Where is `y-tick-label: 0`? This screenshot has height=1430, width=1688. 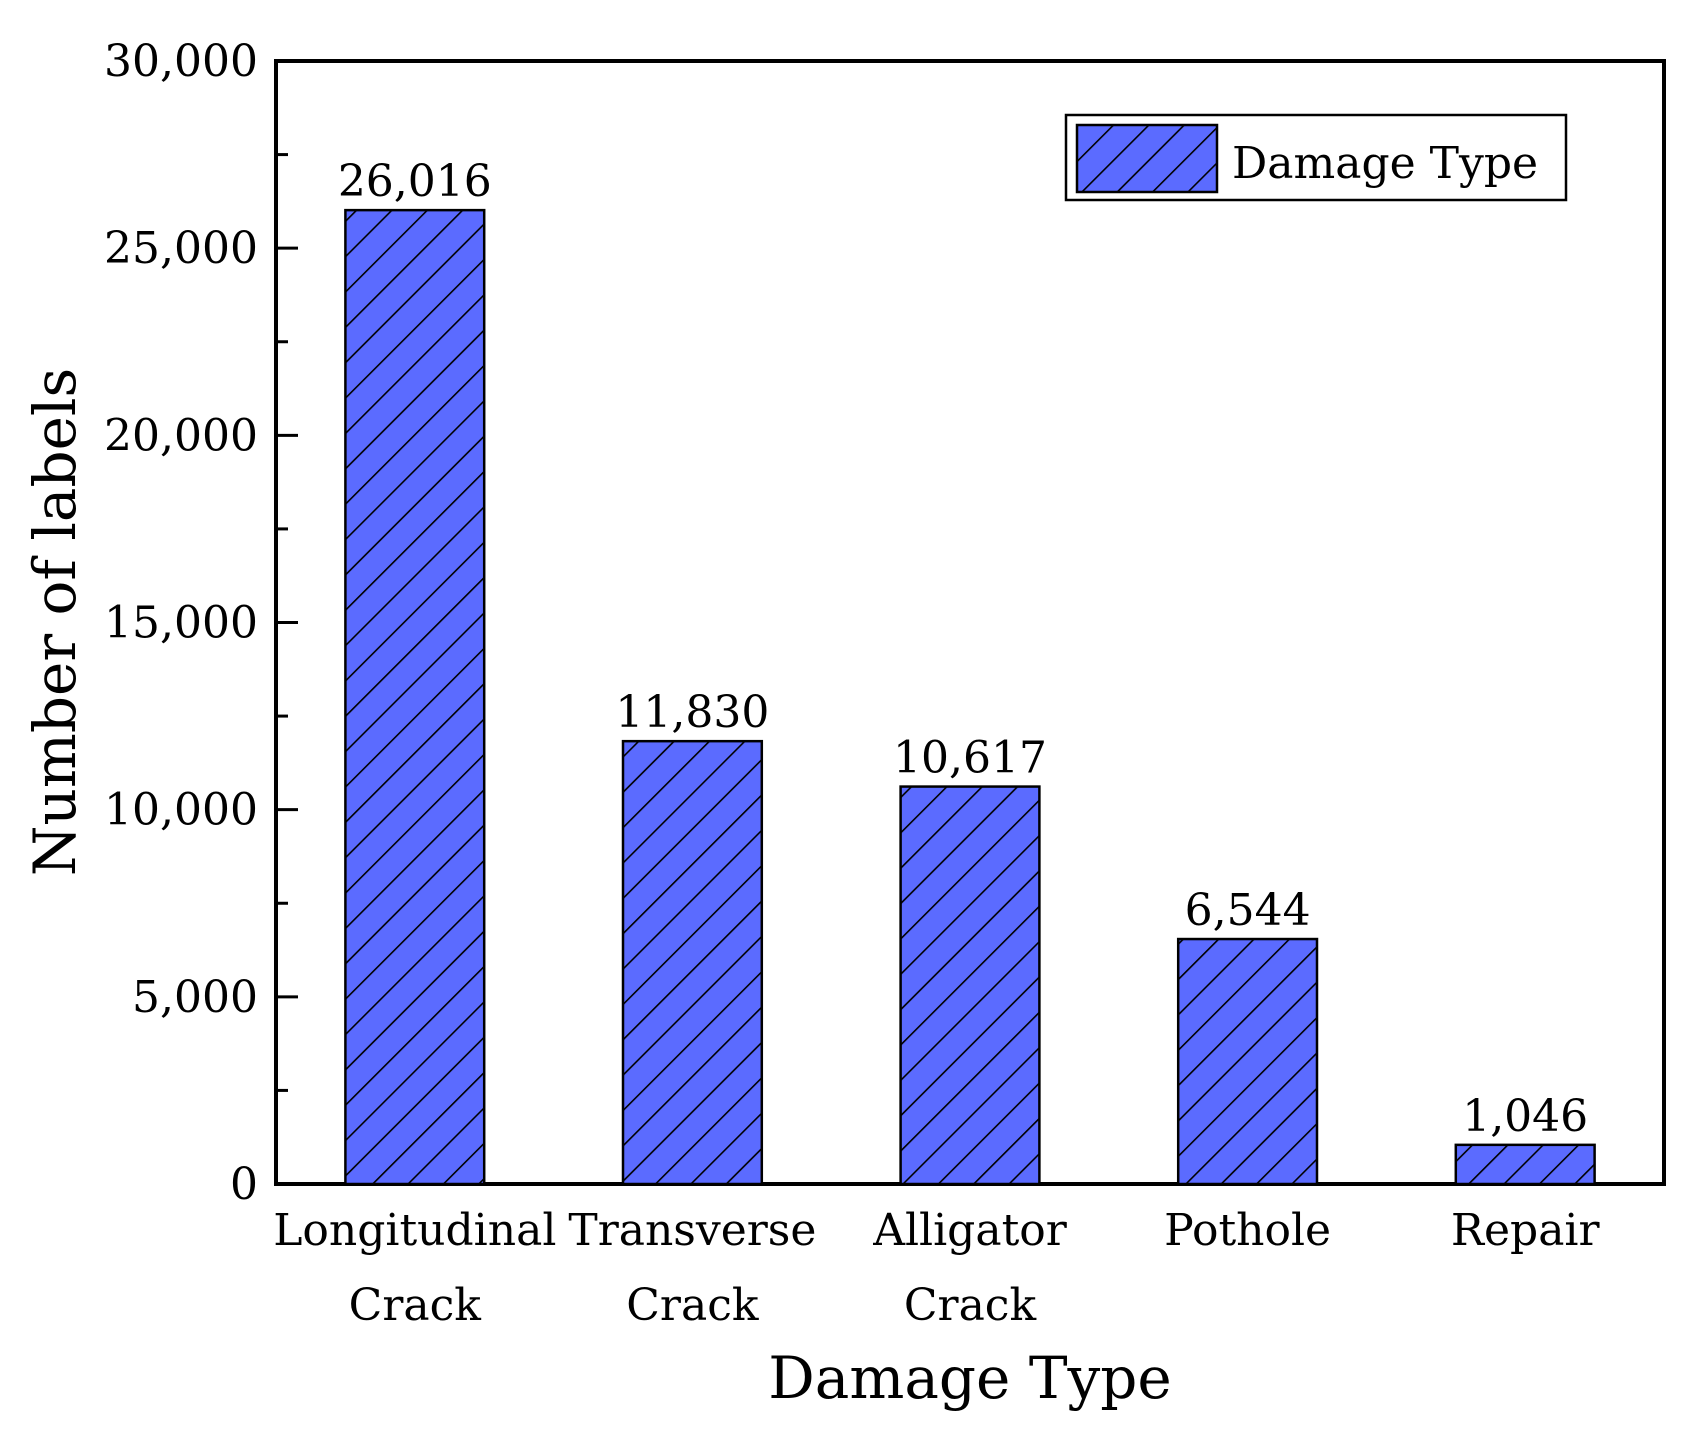
y-tick-label: 0 is located at coordinates (244, 1184).